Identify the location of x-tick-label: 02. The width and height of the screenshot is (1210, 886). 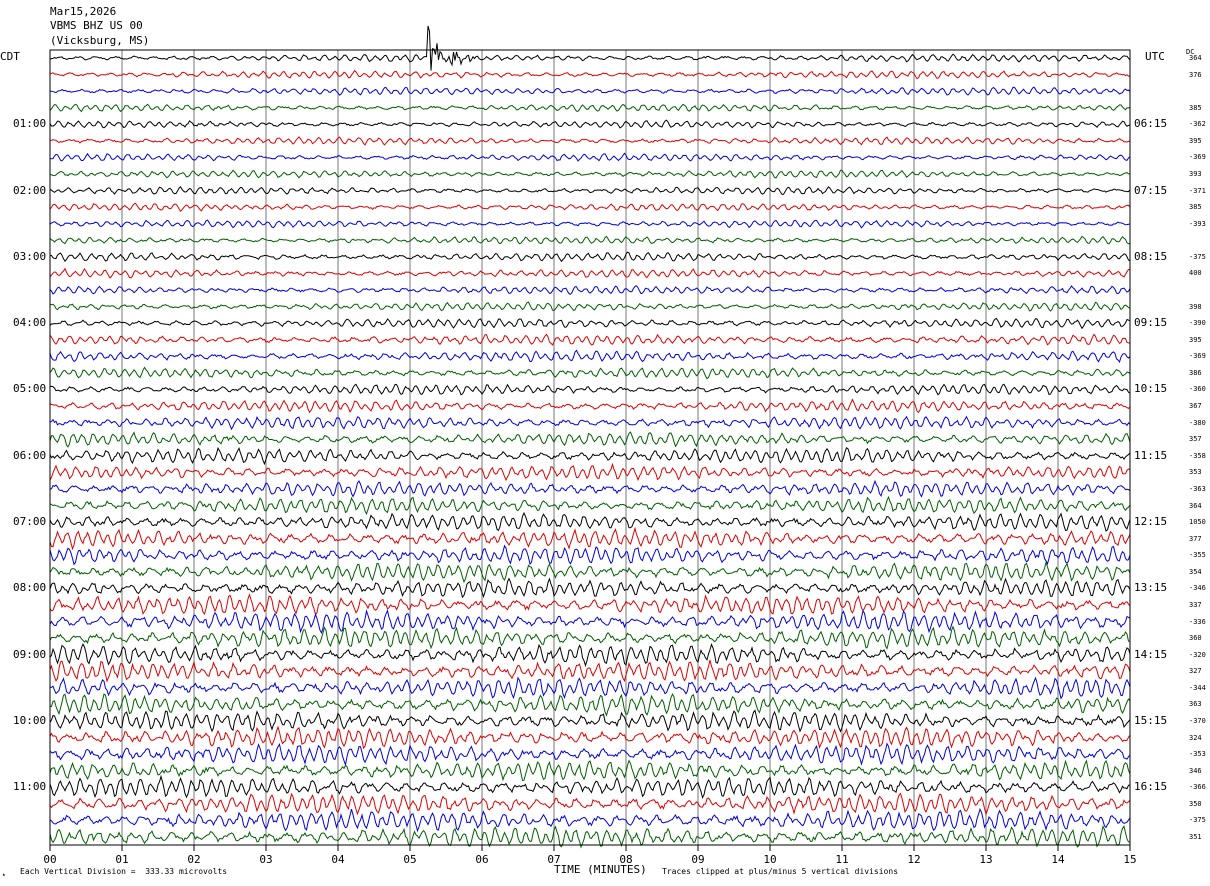
(194, 859).